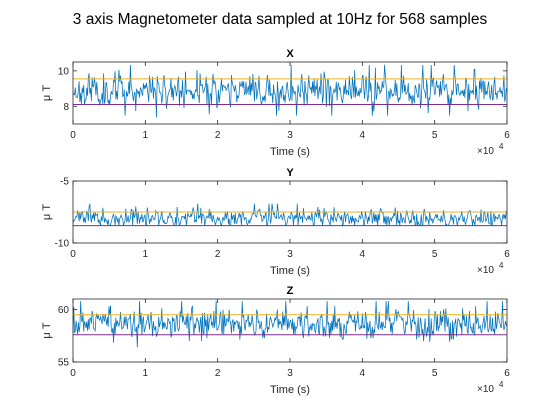 The width and height of the screenshot is (560, 420). What do you see at coordinates (66, 107) in the screenshot?
I see `y-tick-label: 8` at bounding box center [66, 107].